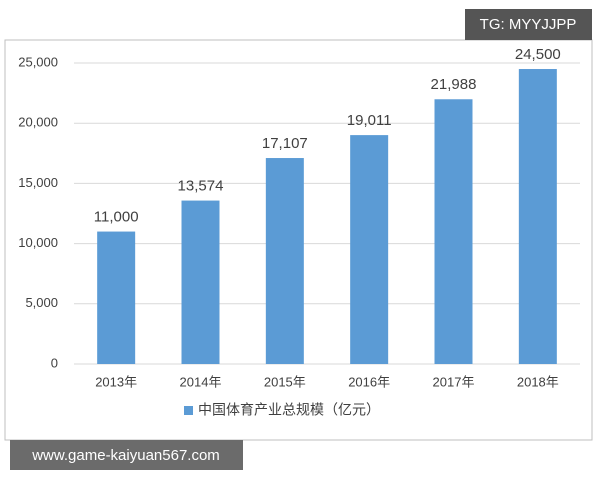  Describe the element at coordinates (285, 381) in the screenshot. I see `x-tick-label: 2015年` at that location.